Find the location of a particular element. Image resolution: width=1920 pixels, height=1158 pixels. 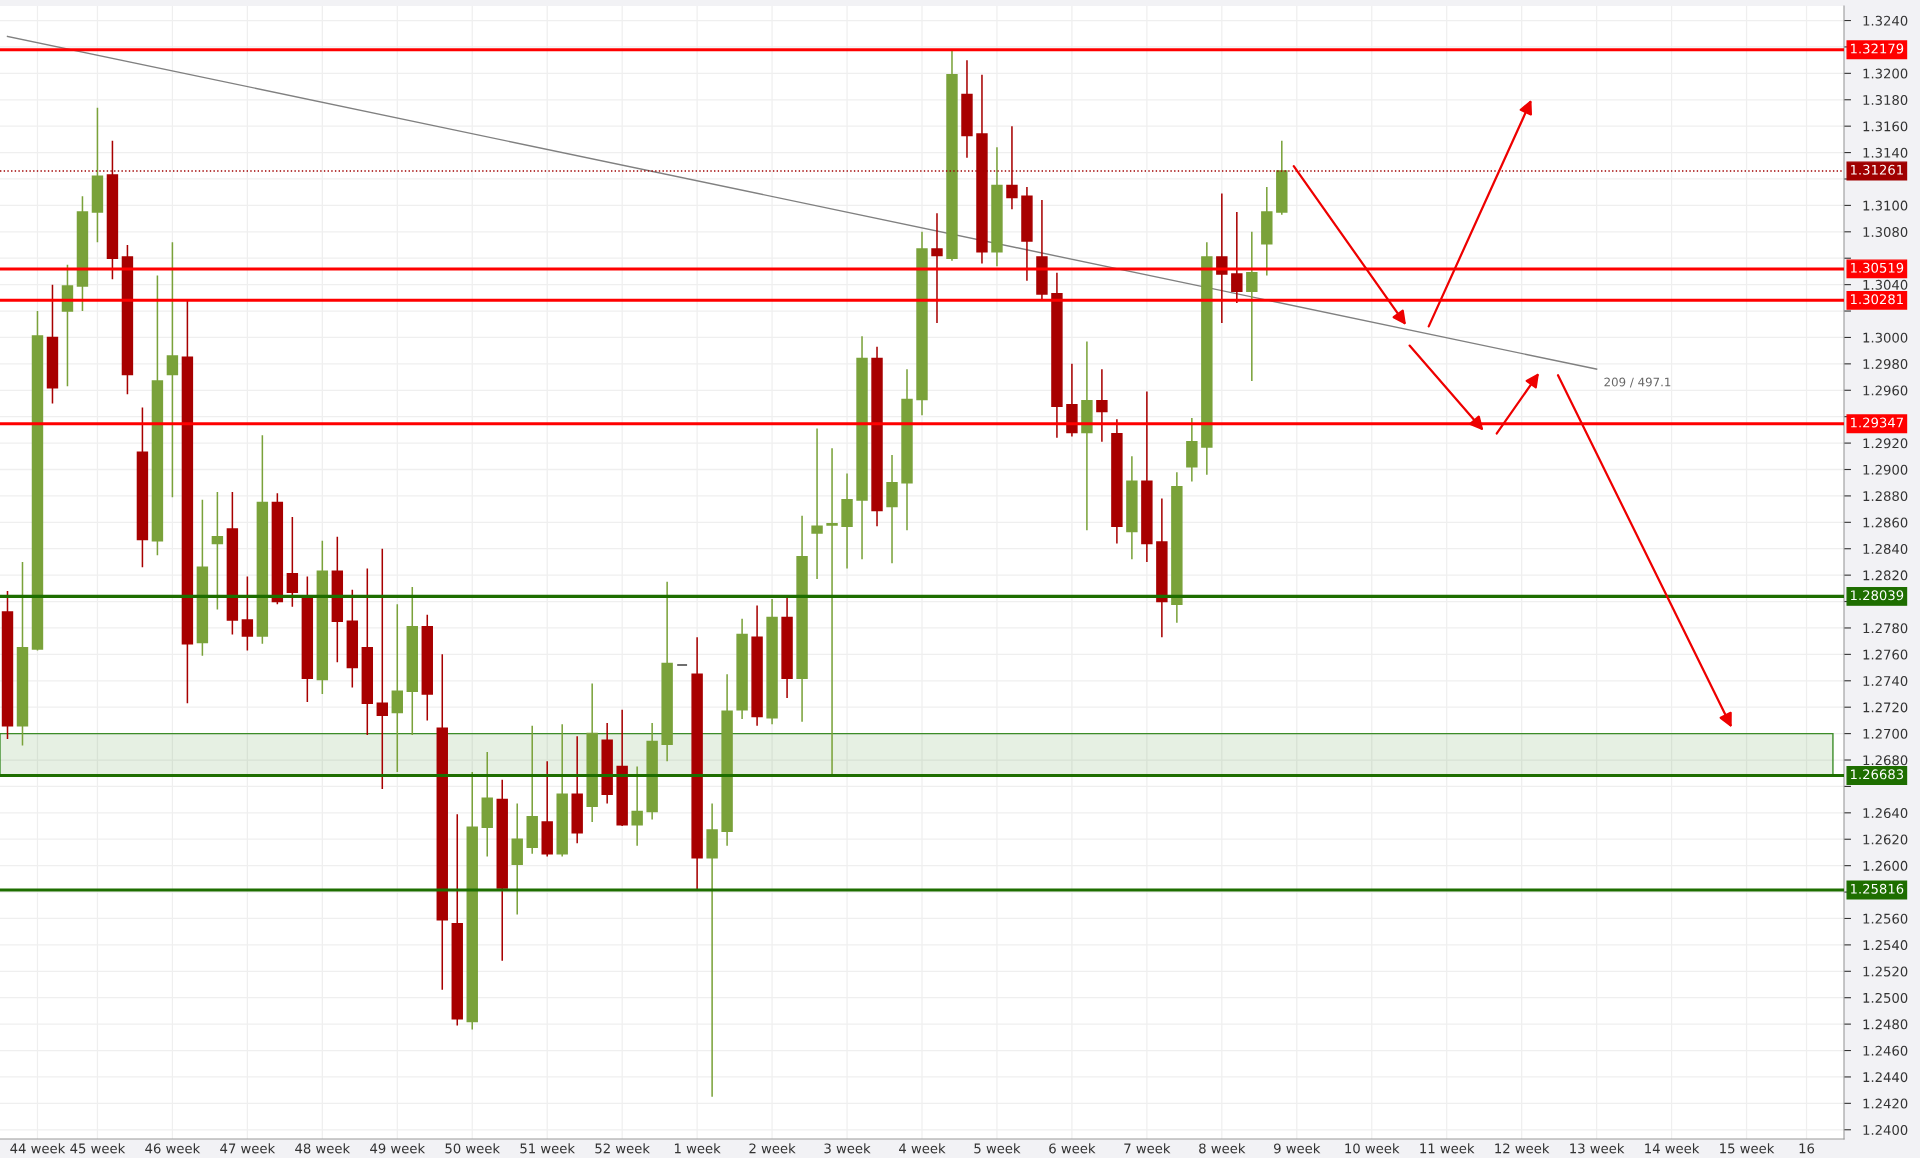

x-tick-label: 50 week is located at coordinates (473, 1148).